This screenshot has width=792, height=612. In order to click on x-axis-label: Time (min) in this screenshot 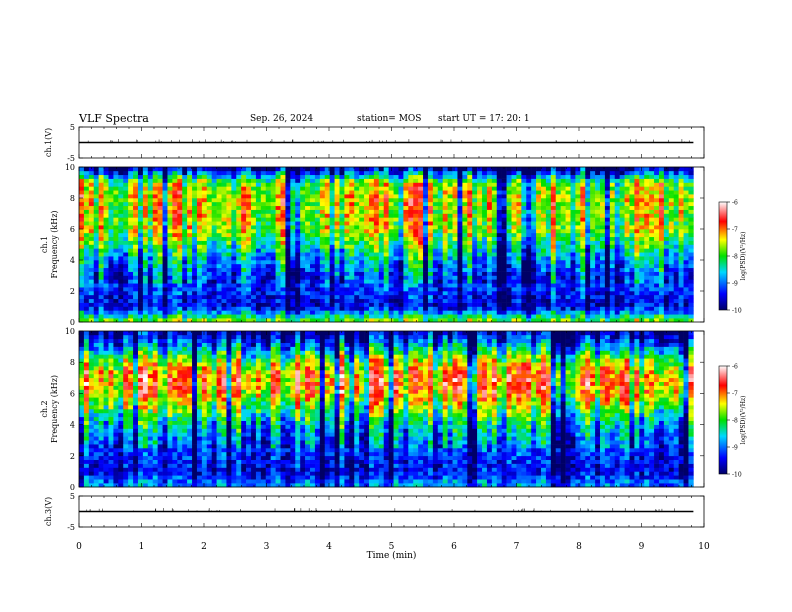, I will do `click(392, 555)`.